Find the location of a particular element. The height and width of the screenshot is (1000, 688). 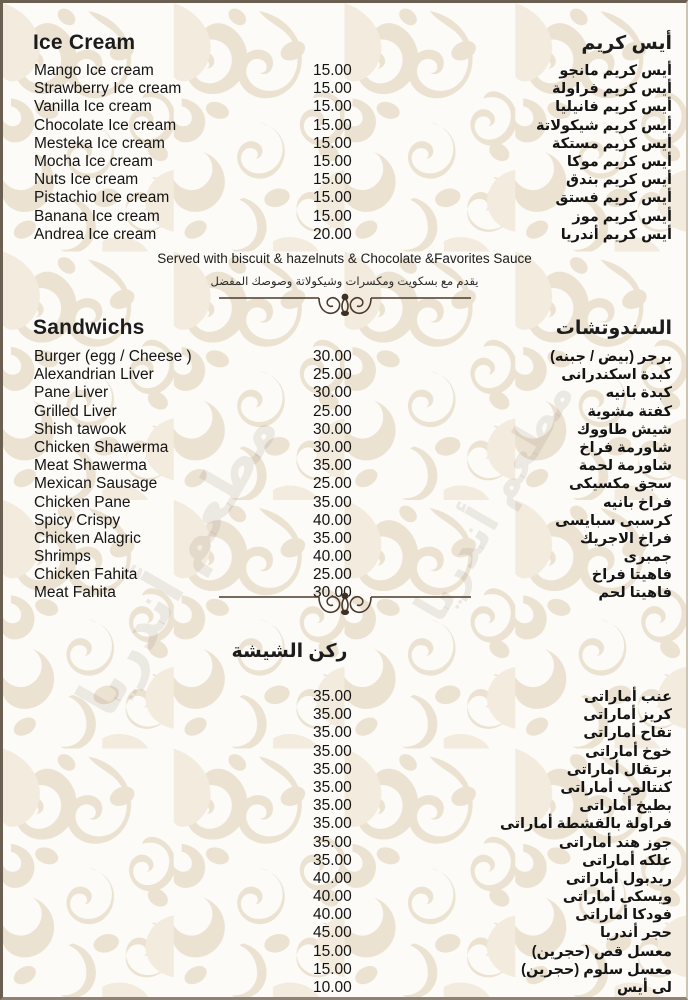

menu-item-row: Andrea Ice cream 20.00 أيس كريم أندريا is located at coordinates (344, 235).